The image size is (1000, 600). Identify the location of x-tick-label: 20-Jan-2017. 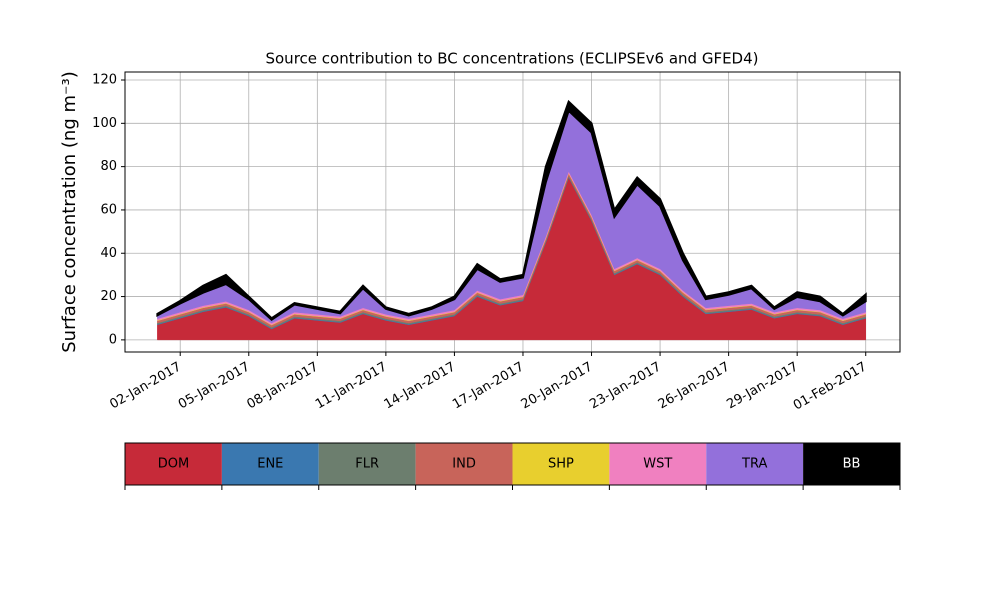
(557, 386).